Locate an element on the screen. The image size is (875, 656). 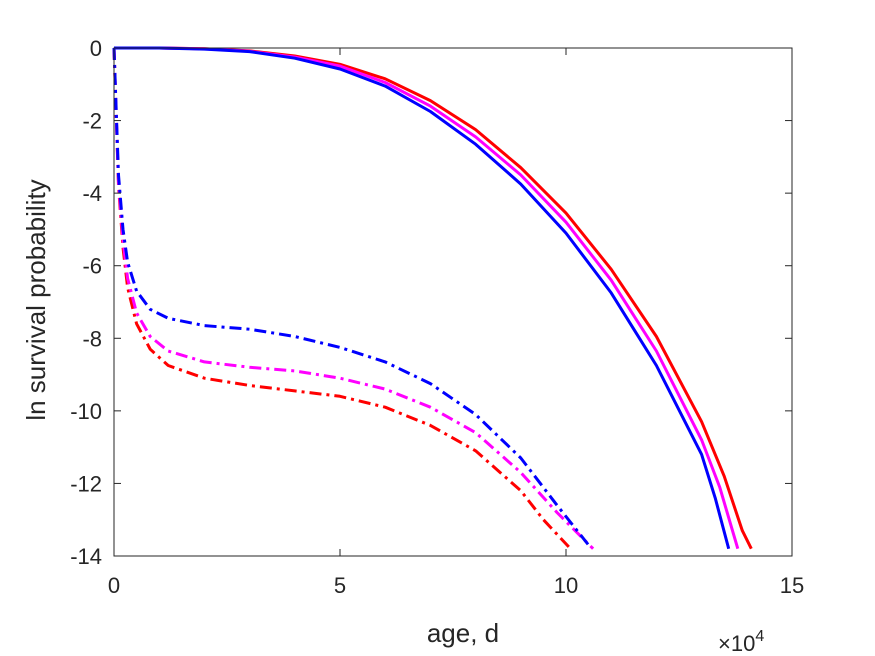
x-tick-label: 5 is located at coordinates (340, 585).